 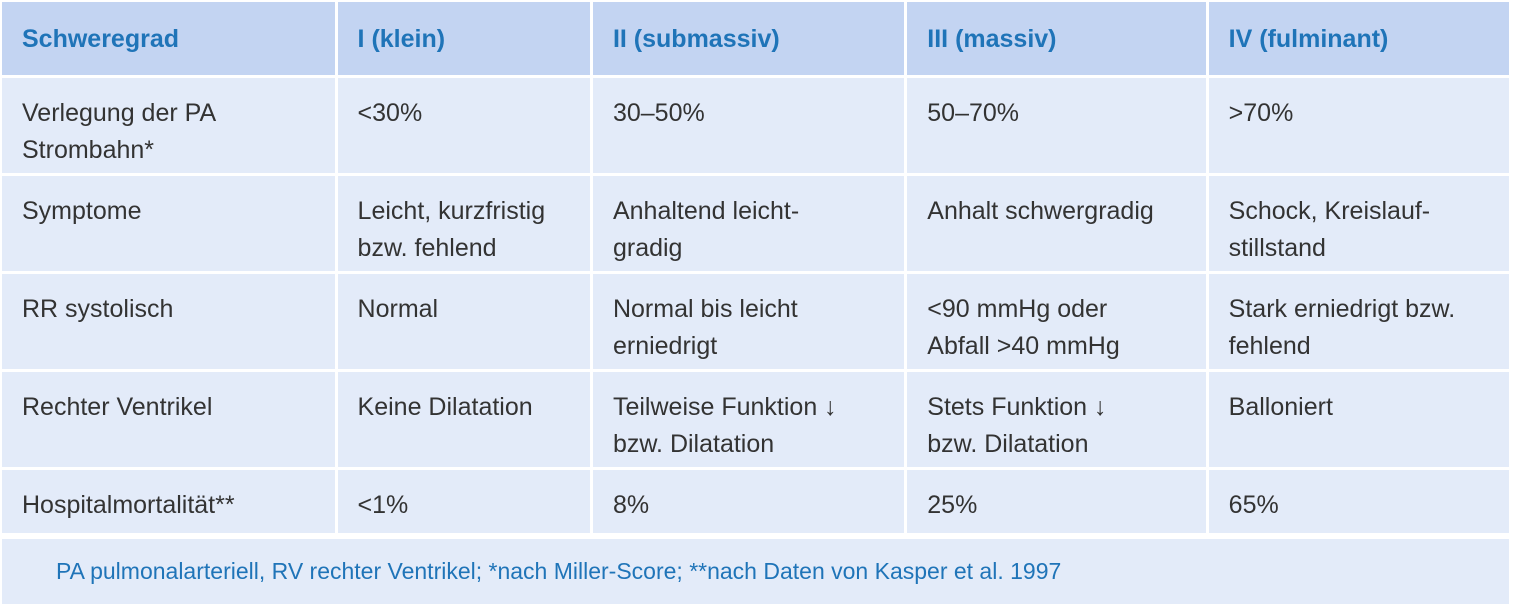 I want to click on table-cell: 25%, so click(x=1056, y=501).